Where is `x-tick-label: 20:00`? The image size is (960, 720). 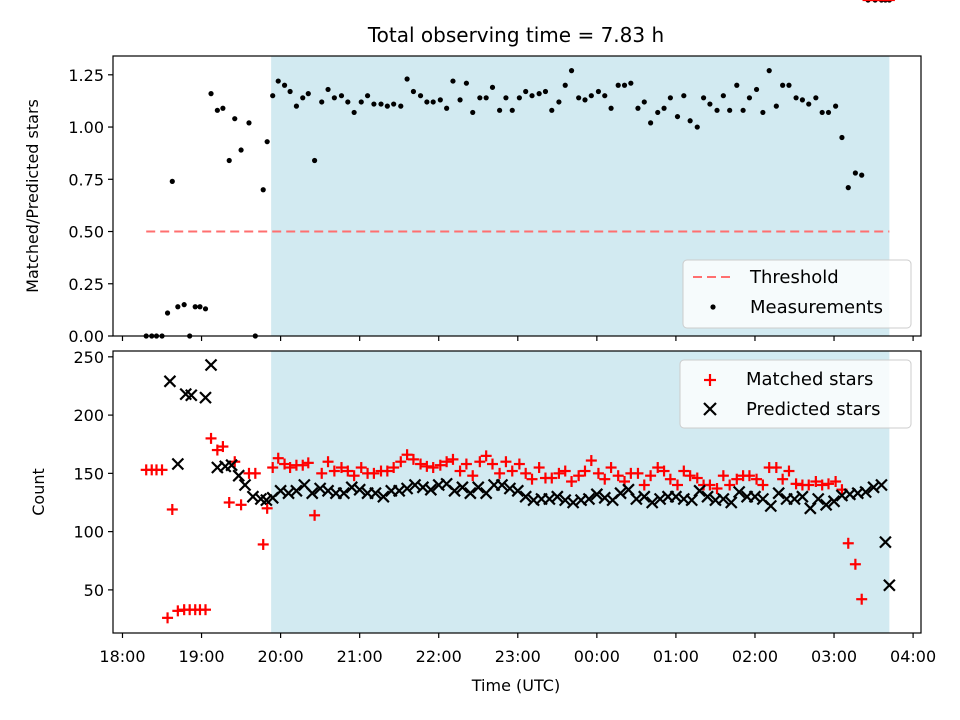
x-tick-label: 20:00 is located at coordinates (281, 656).